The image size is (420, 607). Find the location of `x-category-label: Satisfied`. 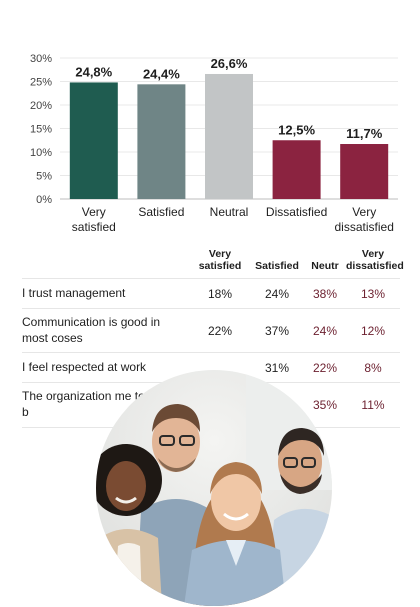

x-category-label: Satisfied is located at coordinates (161, 212).